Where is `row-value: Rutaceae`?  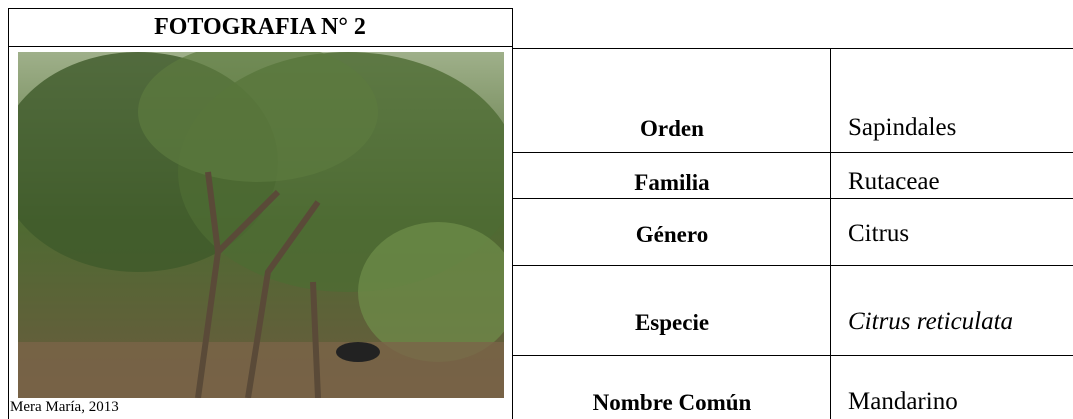
row-value: Rutaceae is located at coordinates (894, 181).